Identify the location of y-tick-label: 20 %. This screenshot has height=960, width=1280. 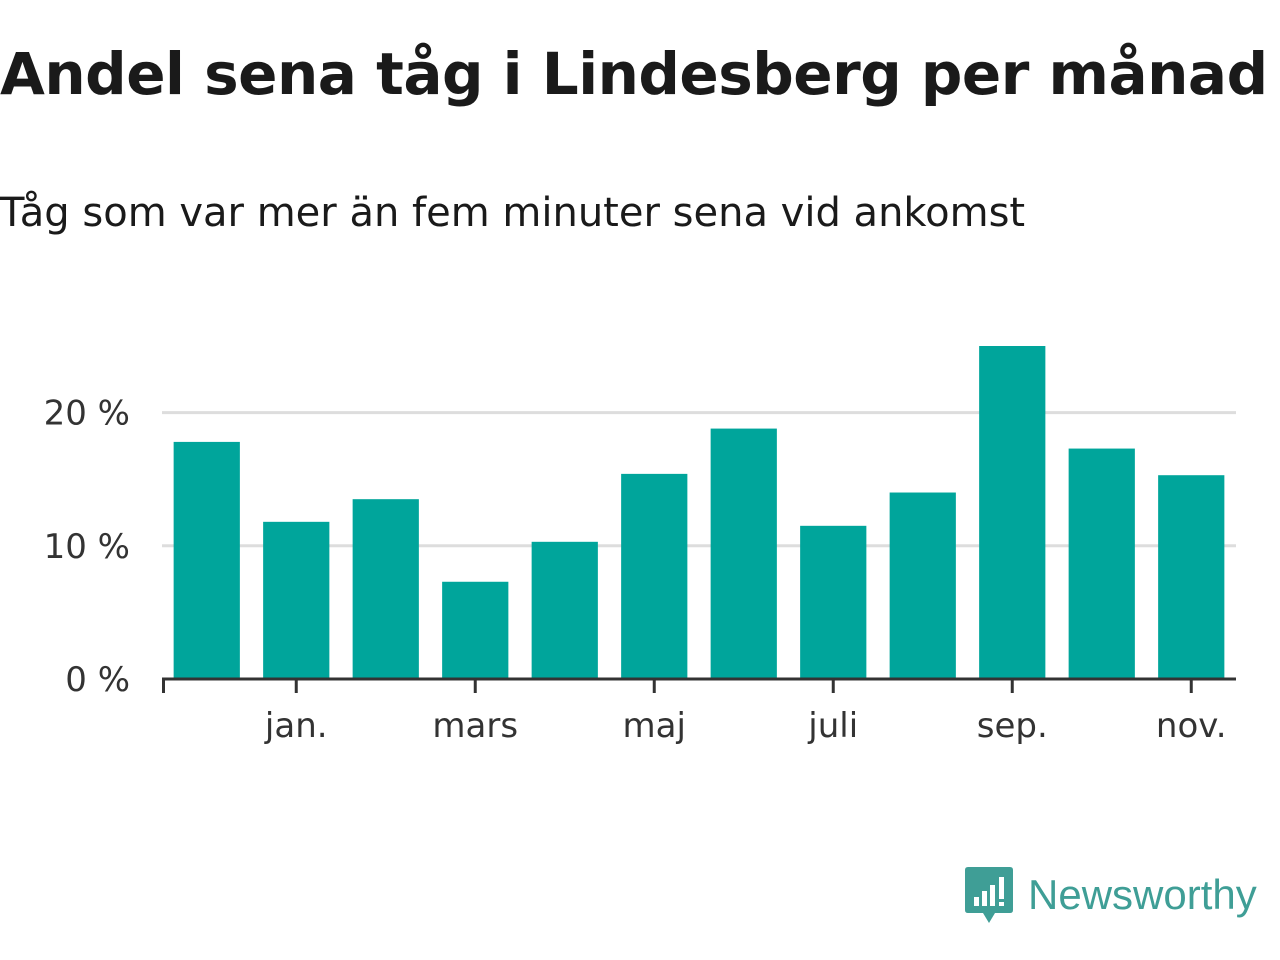
(87, 414).